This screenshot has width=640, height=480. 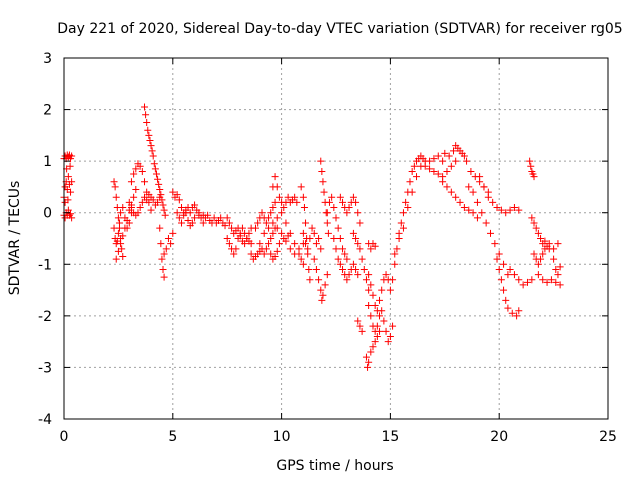 I want to click on x-tick-label: 25, so click(x=608, y=437).